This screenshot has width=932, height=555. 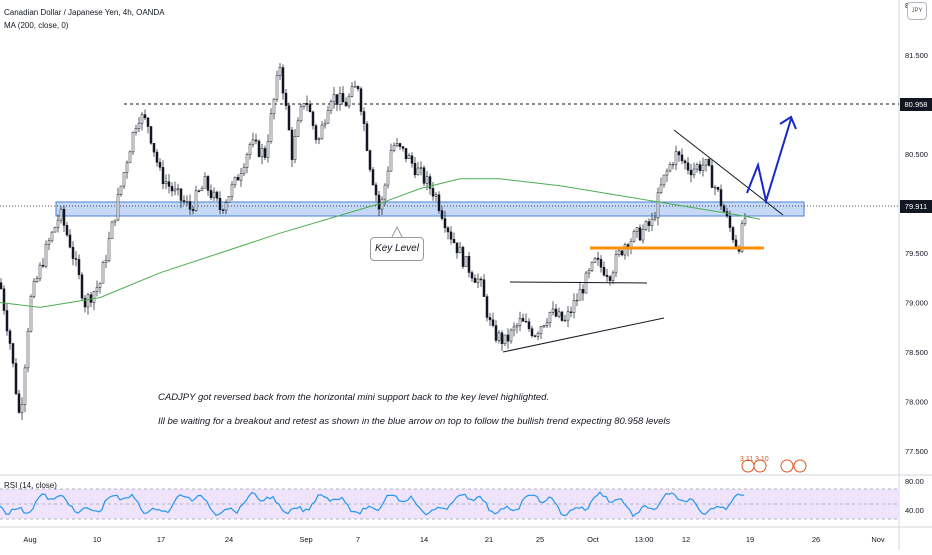 I want to click on time-tick-label: Aug, so click(x=29, y=539).